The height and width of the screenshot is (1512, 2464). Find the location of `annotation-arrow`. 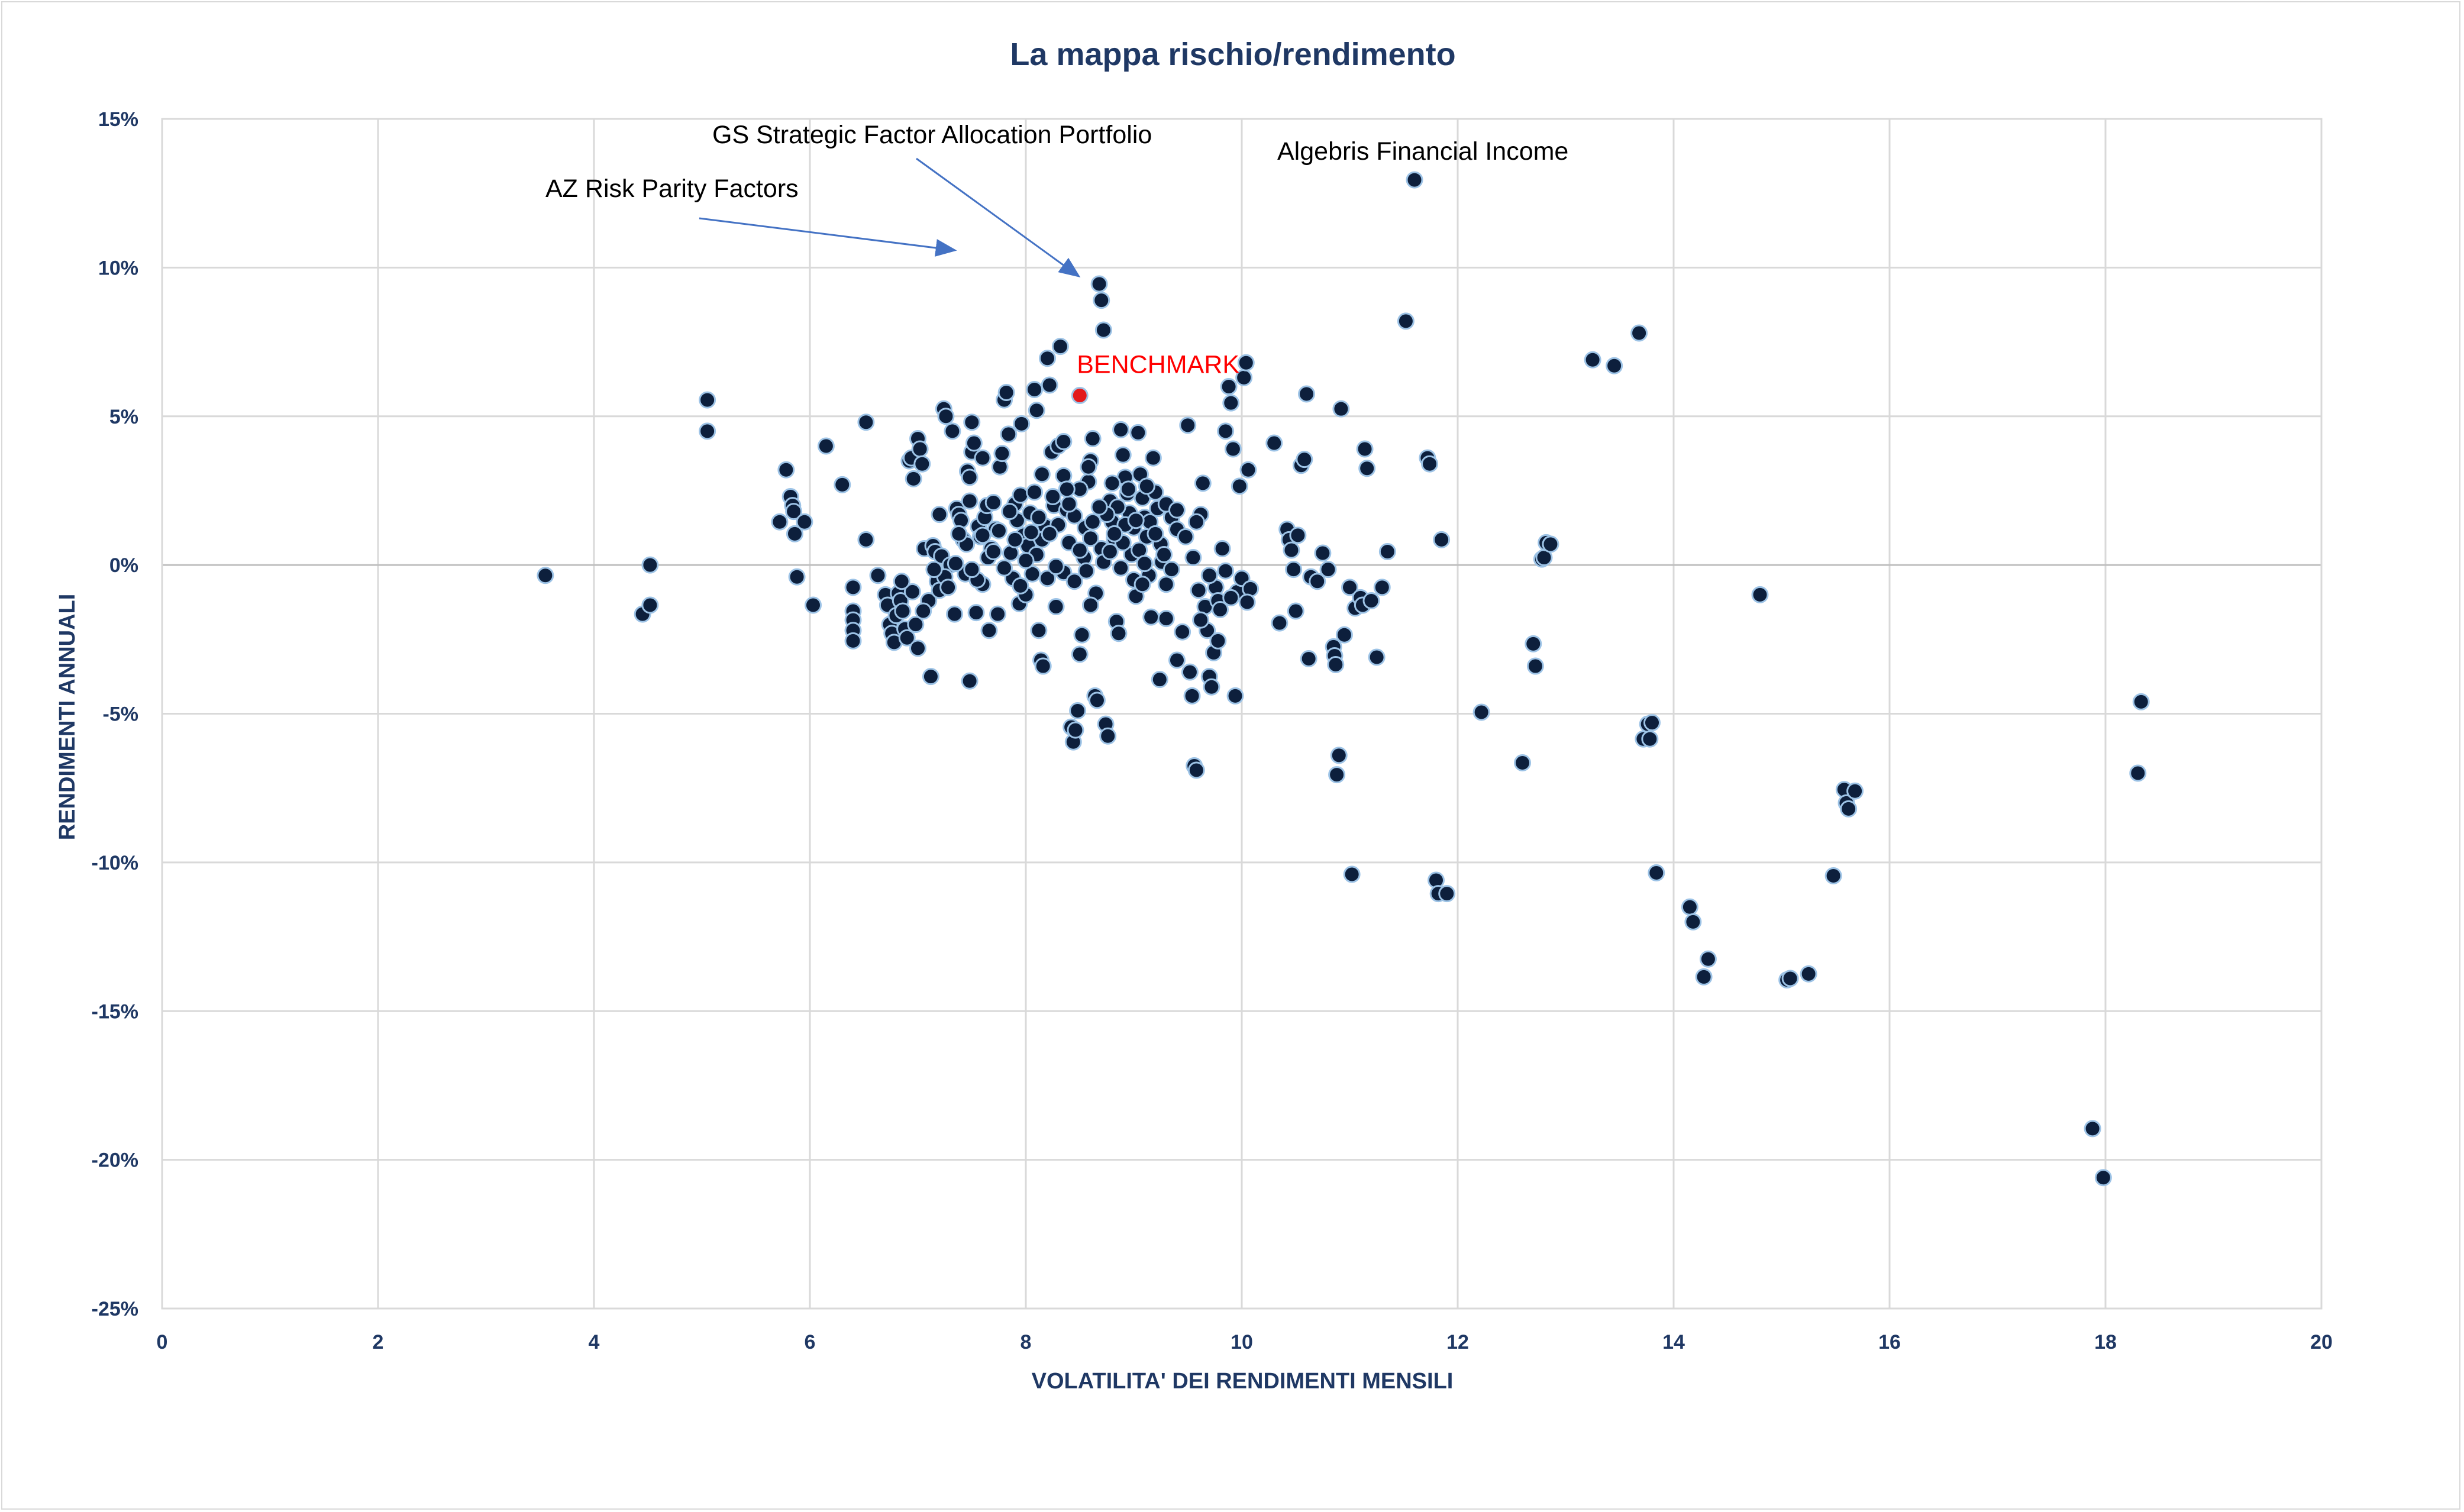

annotation-arrow is located at coordinates (828, 237).